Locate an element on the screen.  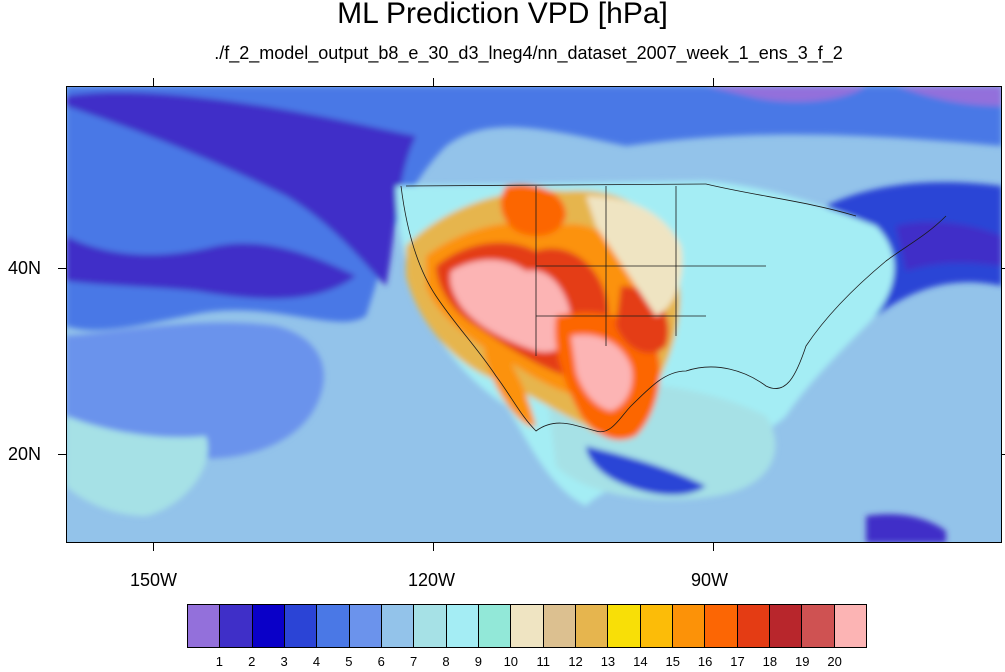
colorbar-label: 5 is located at coordinates (349, 661).